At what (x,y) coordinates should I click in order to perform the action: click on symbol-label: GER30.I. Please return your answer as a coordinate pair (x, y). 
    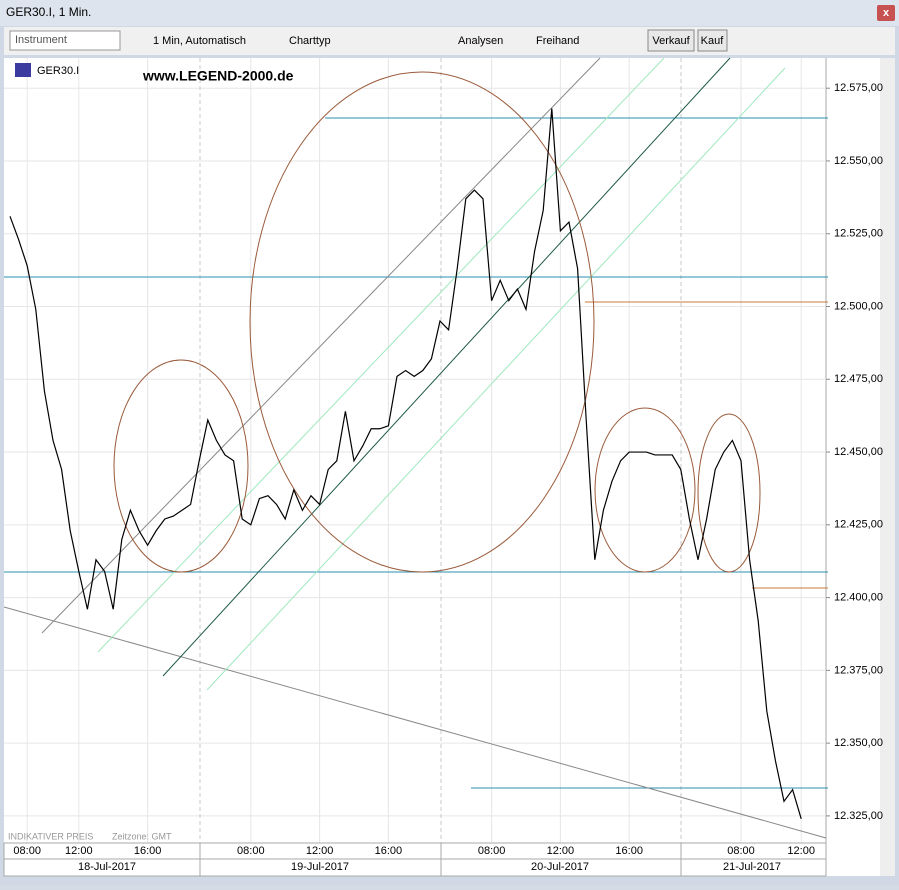
    Looking at the image, I should click on (58, 71).